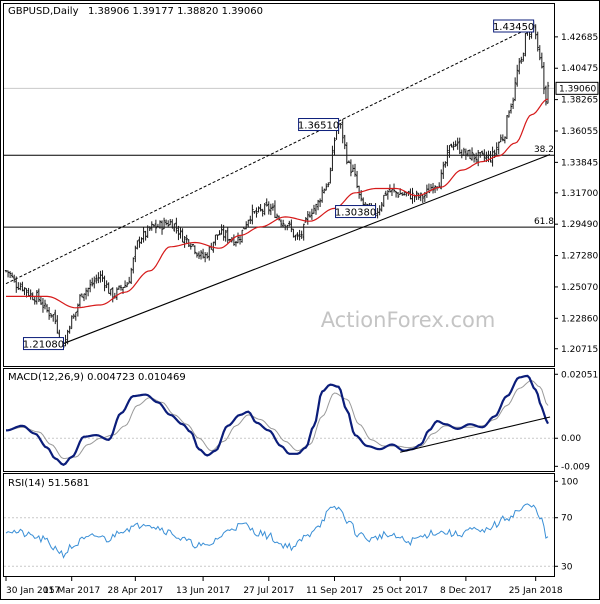 The image size is (600, 604). I want to click on x-tick-label: 25 Oct 2017, so click(400, 591).